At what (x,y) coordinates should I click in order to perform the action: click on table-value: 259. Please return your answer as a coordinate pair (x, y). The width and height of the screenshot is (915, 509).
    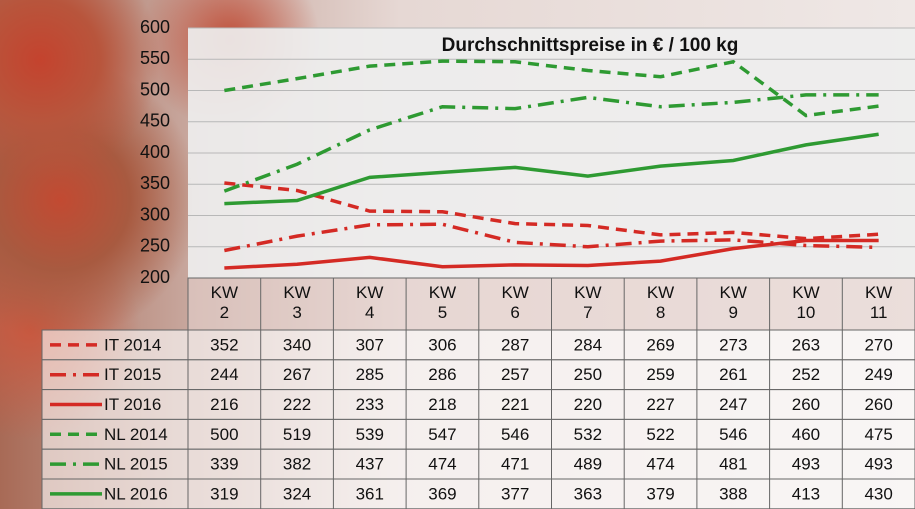
    Looking at the image, I should click on (660, 374).